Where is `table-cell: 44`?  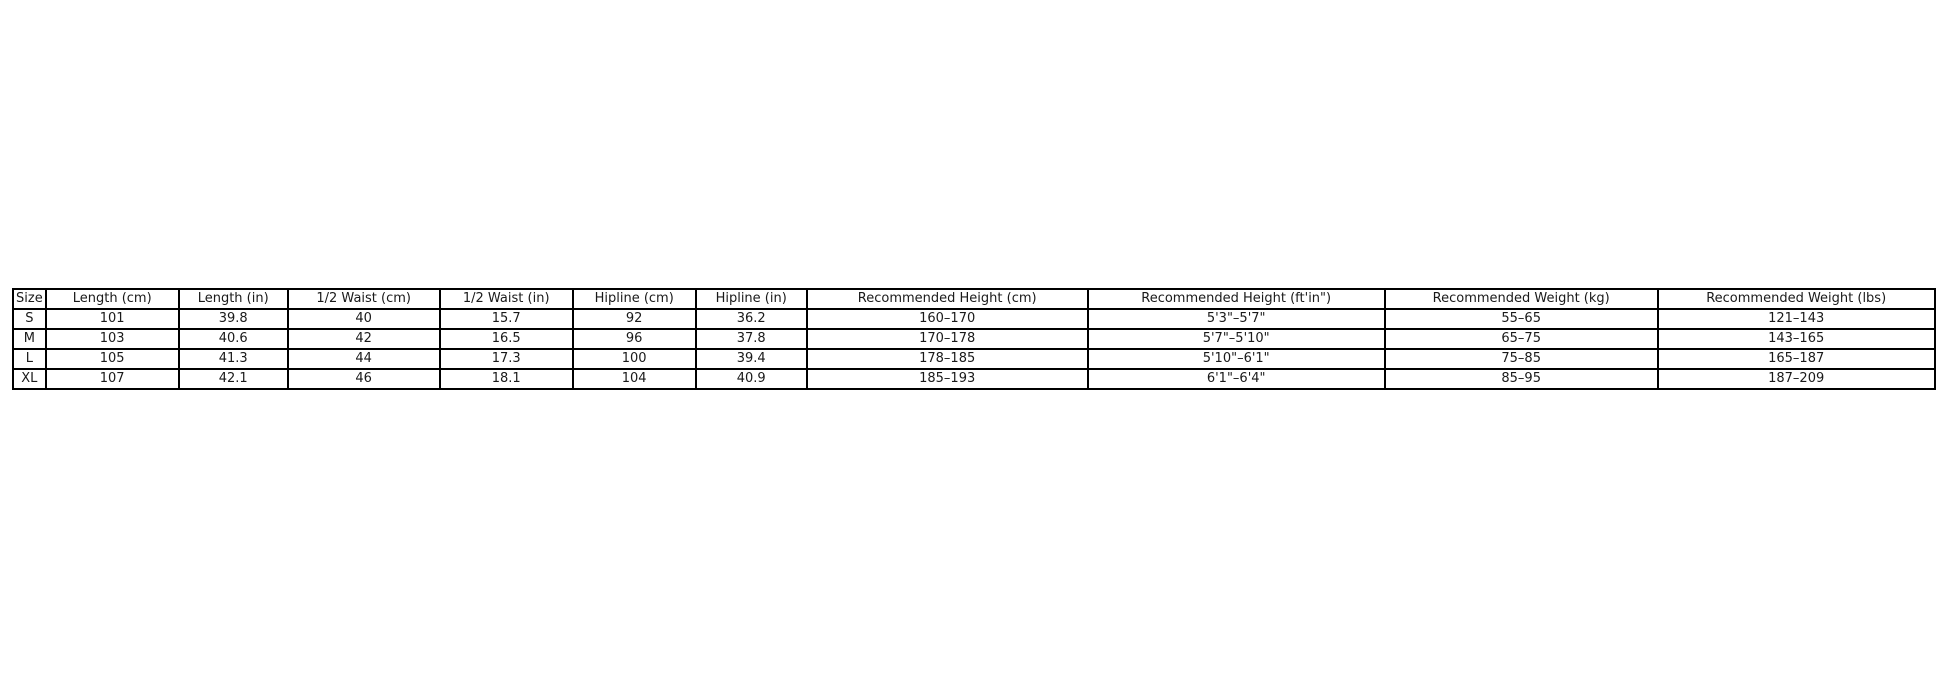
table-cell: 44 is located at coordinates (363, 359).